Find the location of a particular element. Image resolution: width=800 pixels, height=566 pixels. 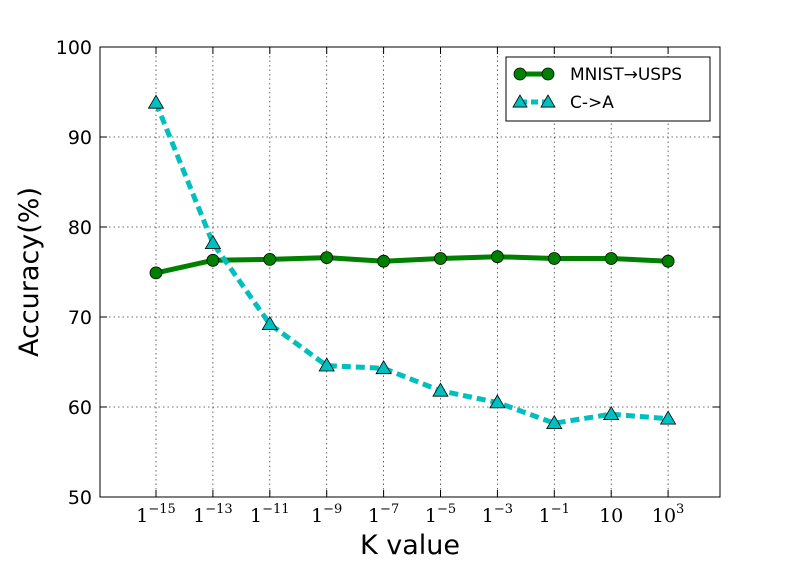

x-tick-label: 1−7 is located at coordinates (383, 514).